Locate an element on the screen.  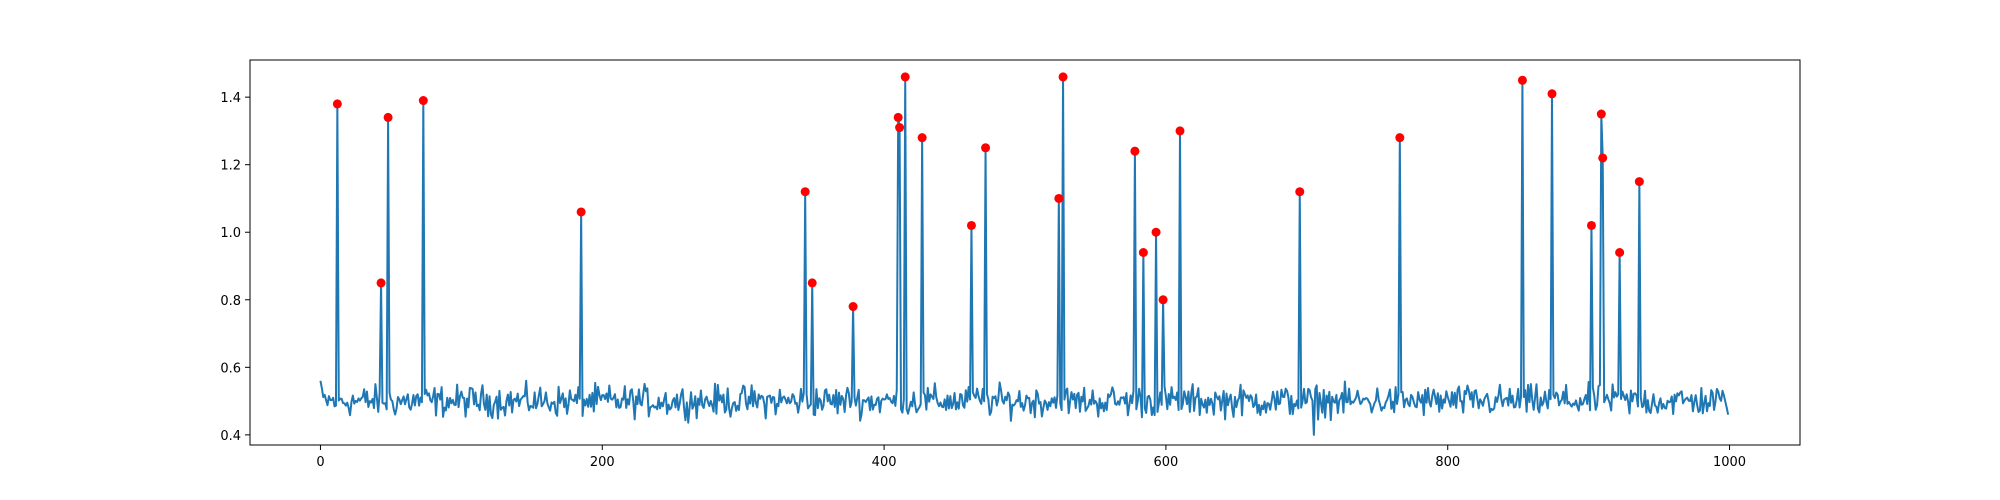
y-tick-label: 0.8 is located at coordinates (230, 301).